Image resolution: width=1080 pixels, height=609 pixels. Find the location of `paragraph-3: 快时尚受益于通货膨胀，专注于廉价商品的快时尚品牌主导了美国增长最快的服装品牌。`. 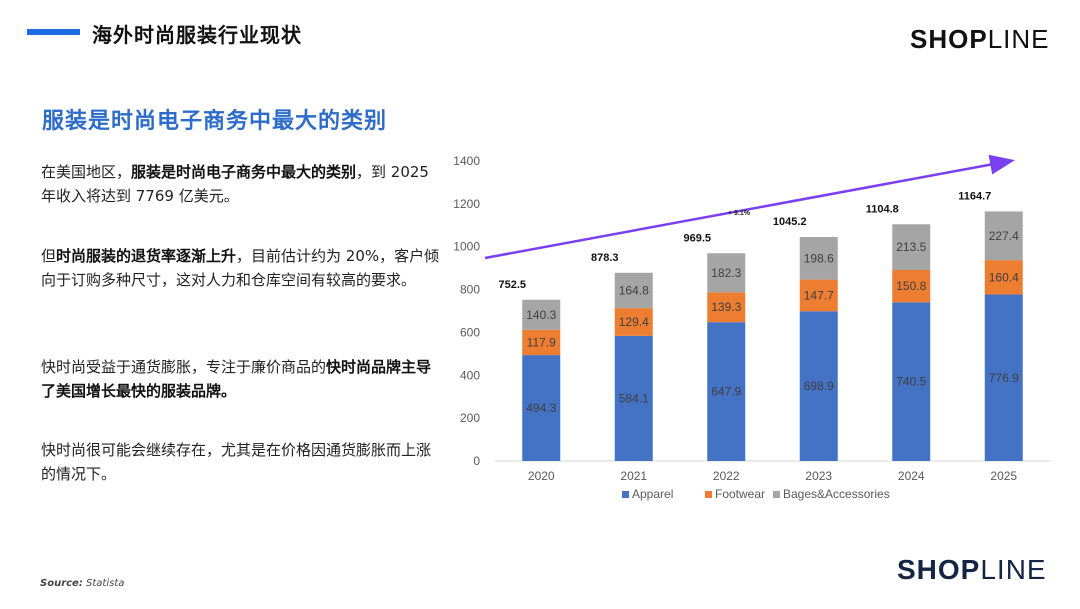

paragraph-3: 快时尚受益于通货膨胀，专注于廉价商品的快时尚品牌主导了美国增长最快的服装品牌。 is located at coordinates (241, 379).